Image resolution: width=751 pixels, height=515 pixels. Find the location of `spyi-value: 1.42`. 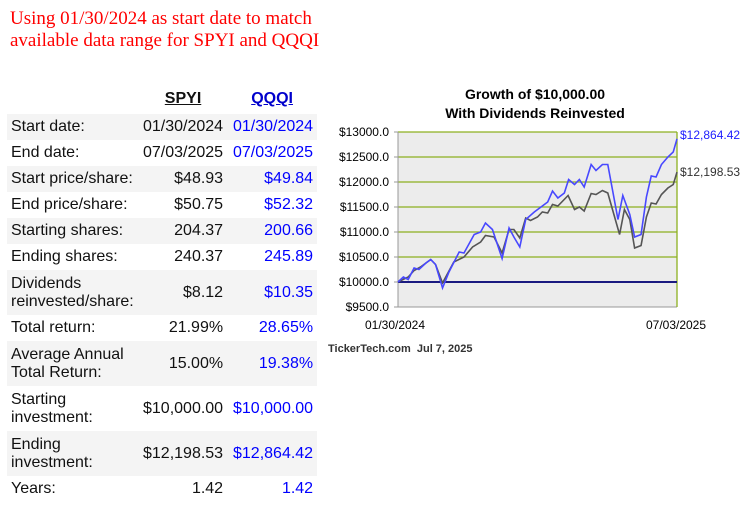

spyi-value: 1.42 is located at coordinates (207, 488).